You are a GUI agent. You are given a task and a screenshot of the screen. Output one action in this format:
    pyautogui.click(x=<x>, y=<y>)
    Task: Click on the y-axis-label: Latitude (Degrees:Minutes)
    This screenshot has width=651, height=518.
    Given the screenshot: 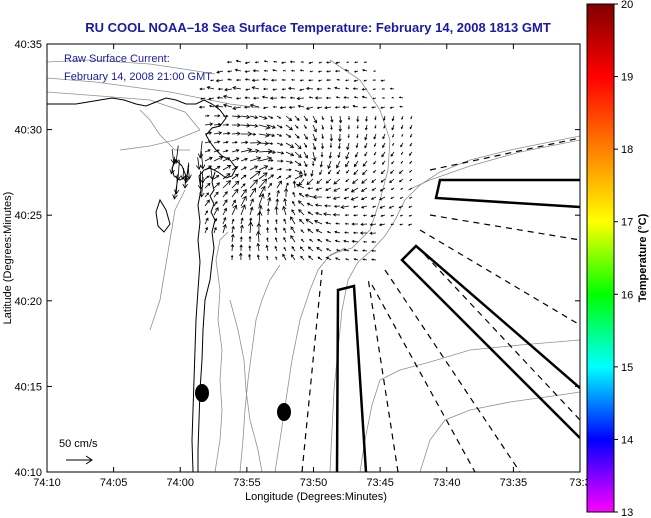 What is the action you would take?
    pyautogui.click(x=8, y=258)
    